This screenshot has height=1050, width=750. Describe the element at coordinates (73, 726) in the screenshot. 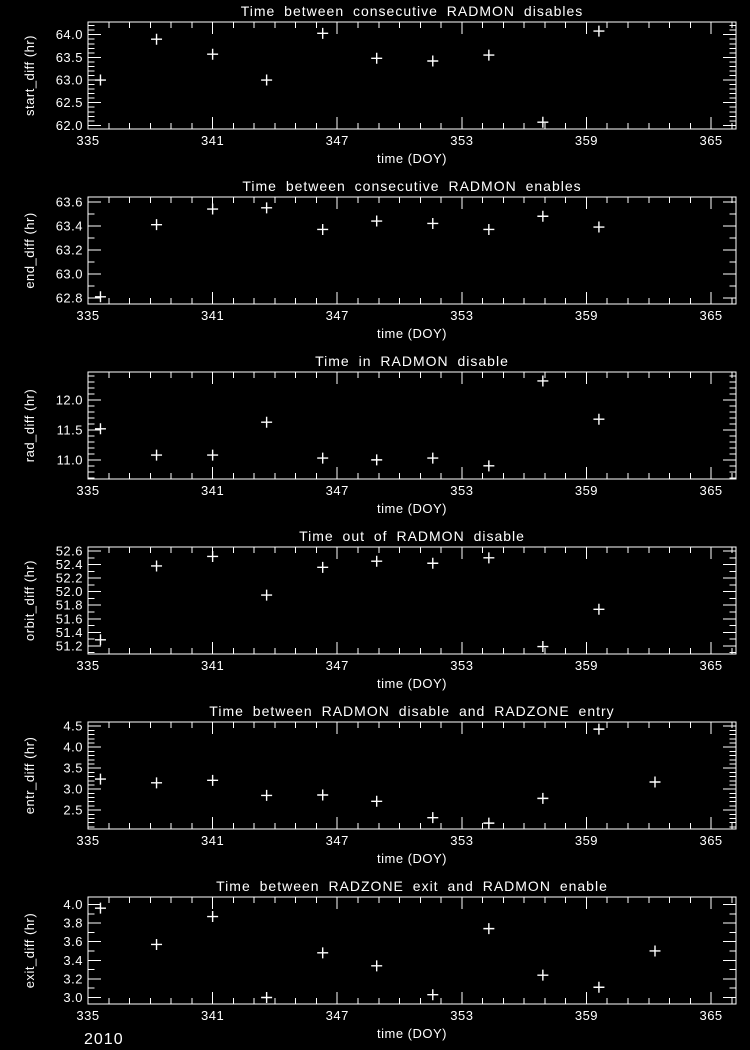

I see `y-tick-label: 4.5` at that location.